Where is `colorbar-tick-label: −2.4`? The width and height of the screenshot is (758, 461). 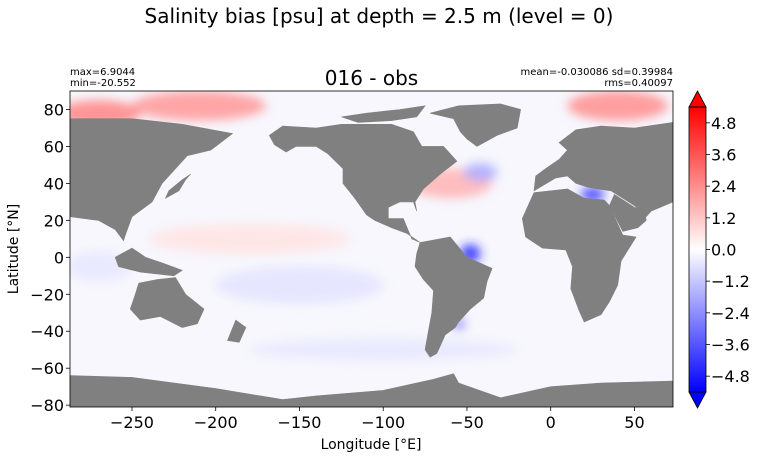 colorbar-tick-label: −2.4 is located at coordinates (730, 313).